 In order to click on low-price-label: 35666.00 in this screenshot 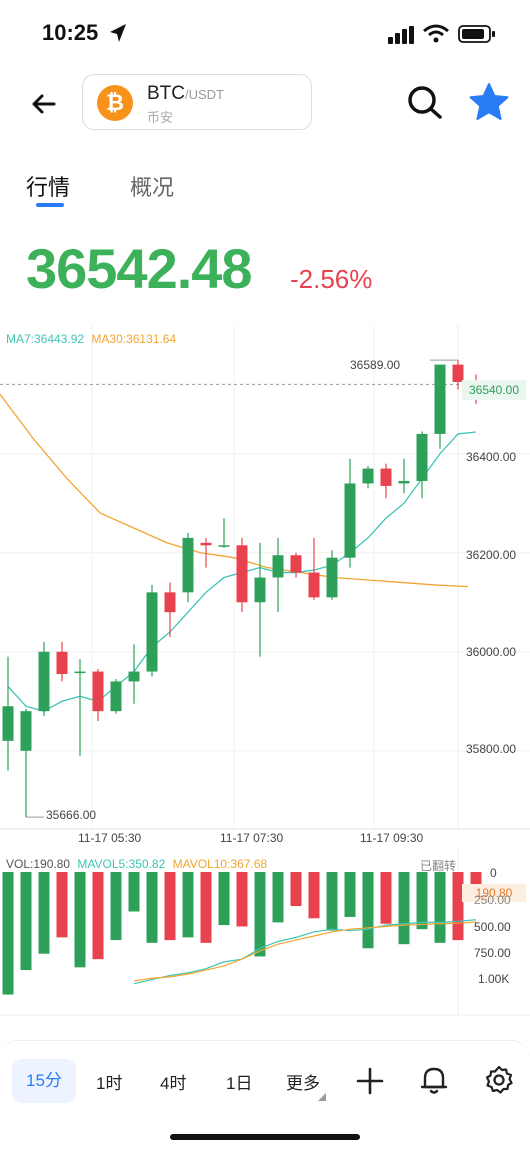, I will do `click(71, 815)`.